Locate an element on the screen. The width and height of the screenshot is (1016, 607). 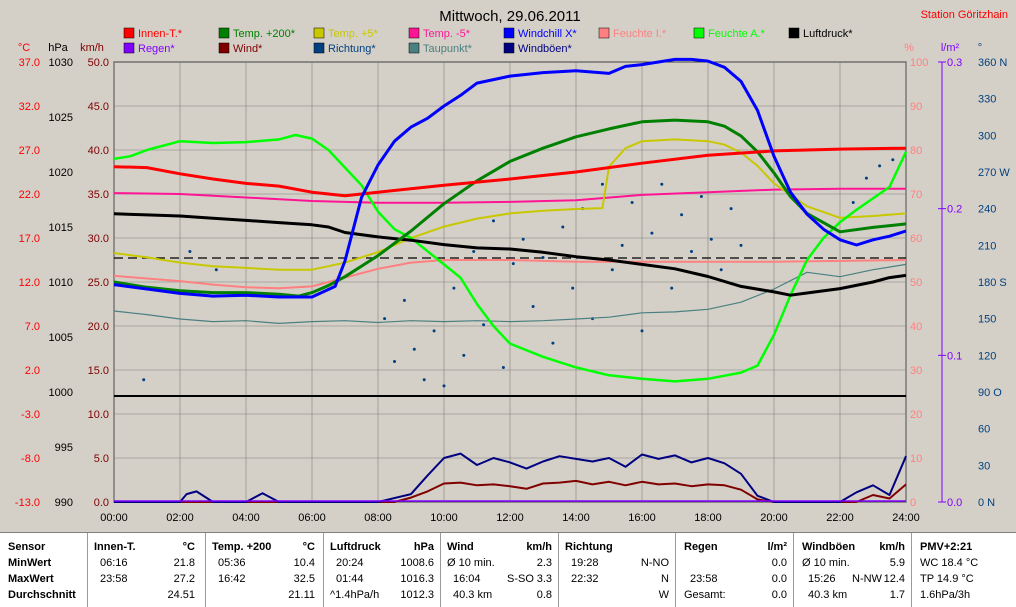
summary-col-richtung: Richtung 19:28 N-NO 22:32 N W is located at coordinates (617, 570).